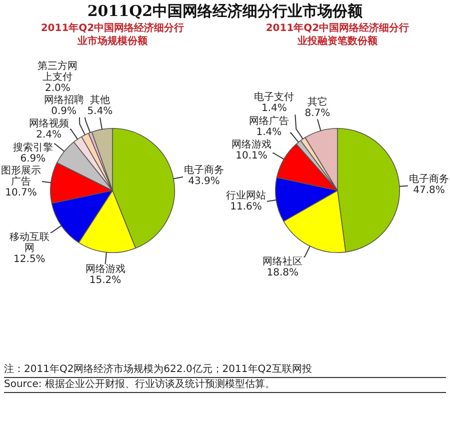 The height and width of the screenshot is (425, 450). Describe the element at coordinates (225, 370) in the screenshot. I see `text: 注：2011年Q2网络经济市场规模为622.0亿元；2011年Q2互联网投` at that location.